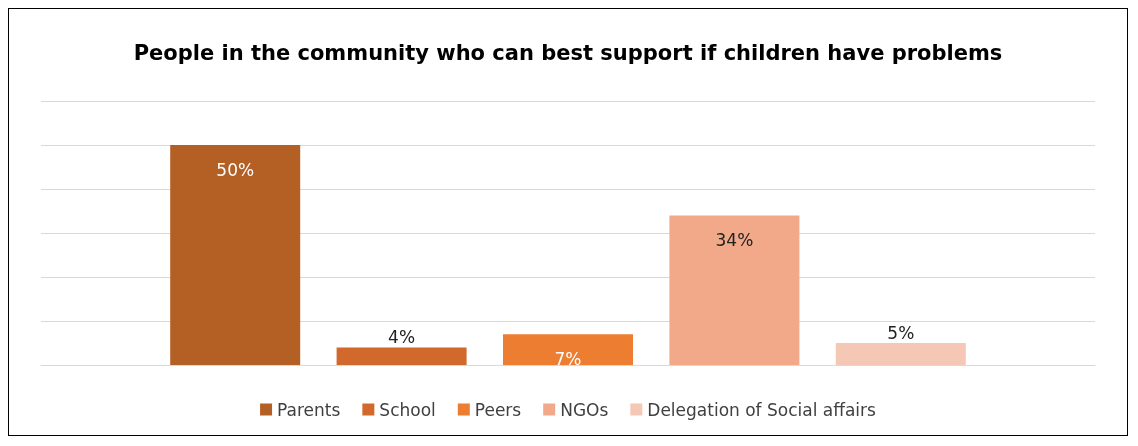 Image resolution: width=1138 pixels, height=446 pixels. I want to click on data-label: 5%, so click(901, 332).